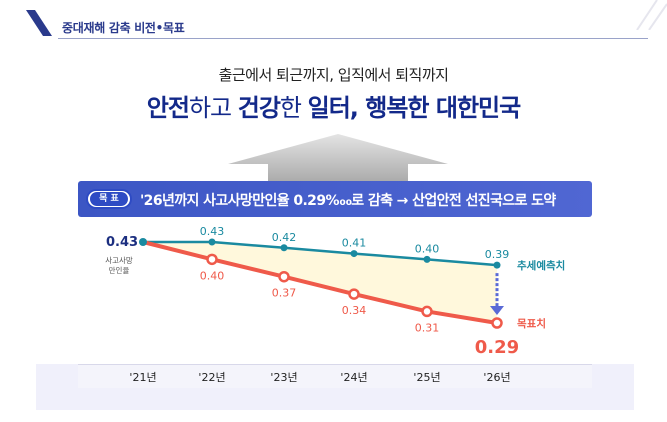 This screenshot has width=667, height=422. Describe the element at coordinates (427, 248) in the screenshot. I see `trend-value-label: 0.40` at that location.